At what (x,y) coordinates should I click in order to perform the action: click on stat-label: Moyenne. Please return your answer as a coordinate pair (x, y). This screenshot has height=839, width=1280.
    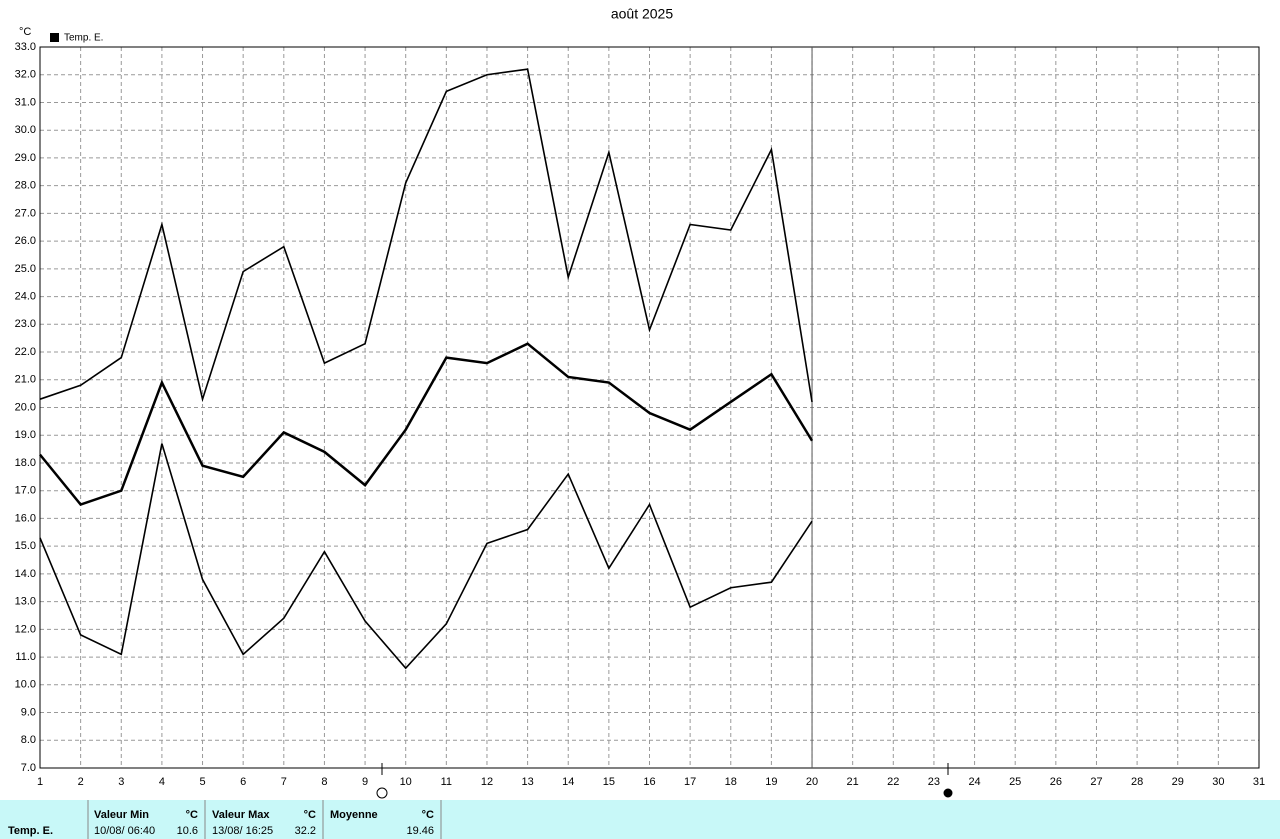
    Looking at the image, I should click on (354, 815).